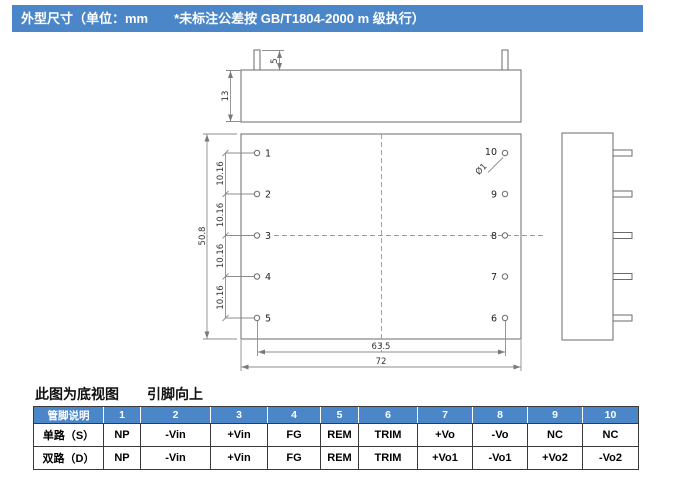 The image size is (674, 488). I want to click on pin-1-pad, so click(257, 153).